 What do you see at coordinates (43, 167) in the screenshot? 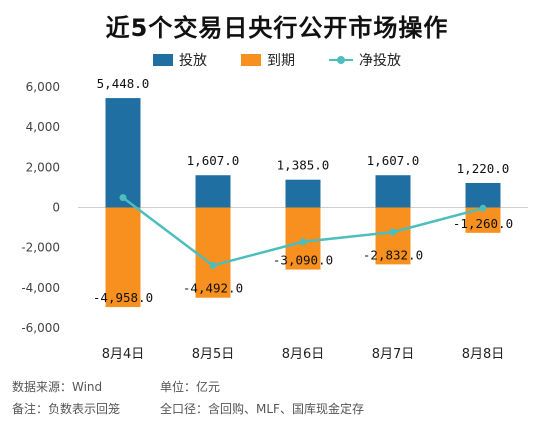
I see `y-tick-label: 2,000` at bounding box center [43, 167].